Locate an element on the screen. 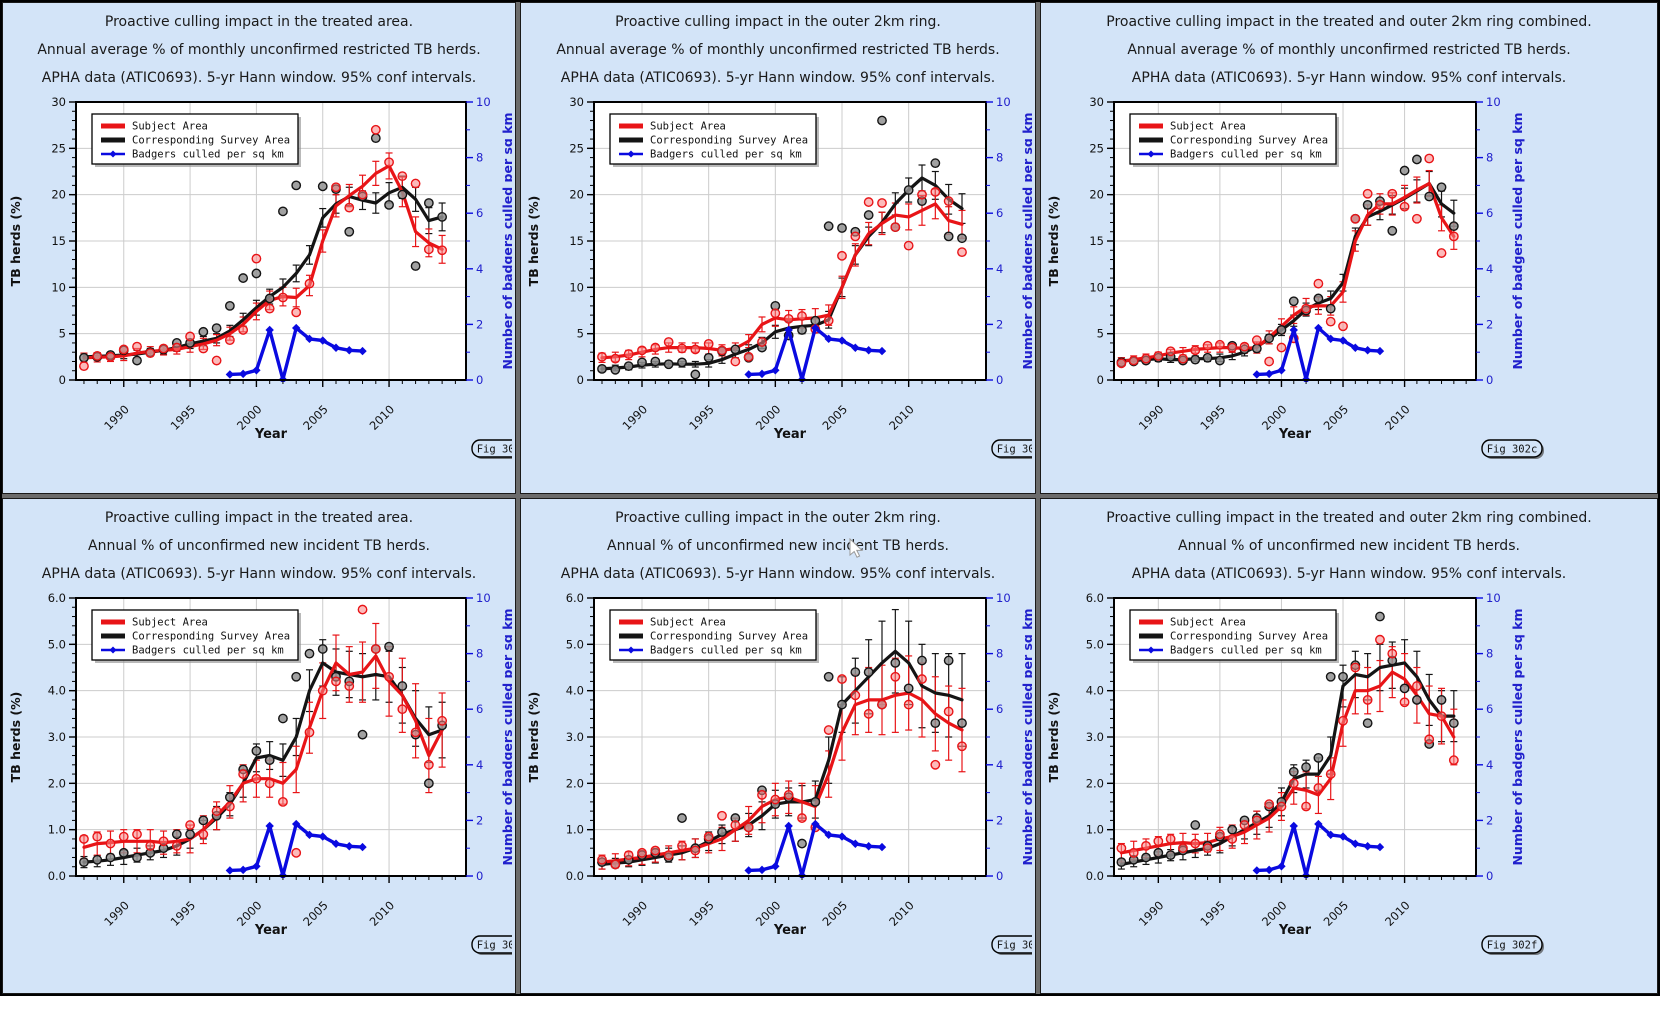 Image resolution: width=1660 pixels, height=1010 pixels. svg-text: 5.0 is located at coordinates (575, 644).